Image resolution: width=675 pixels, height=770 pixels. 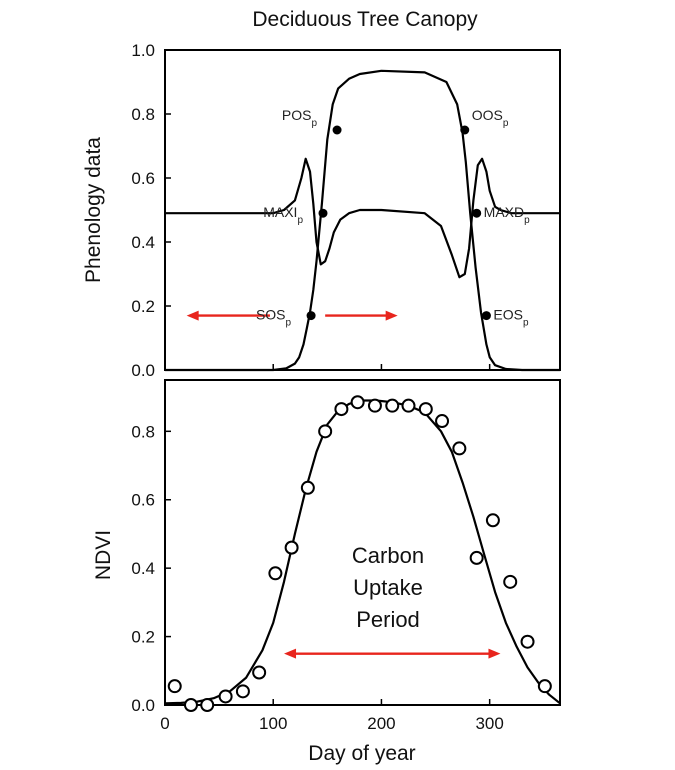 What do you see at coordinates (143, 242) in the screenshot?
I see `top-y-tick-label: 0.4` at bounding box center [143, 242].